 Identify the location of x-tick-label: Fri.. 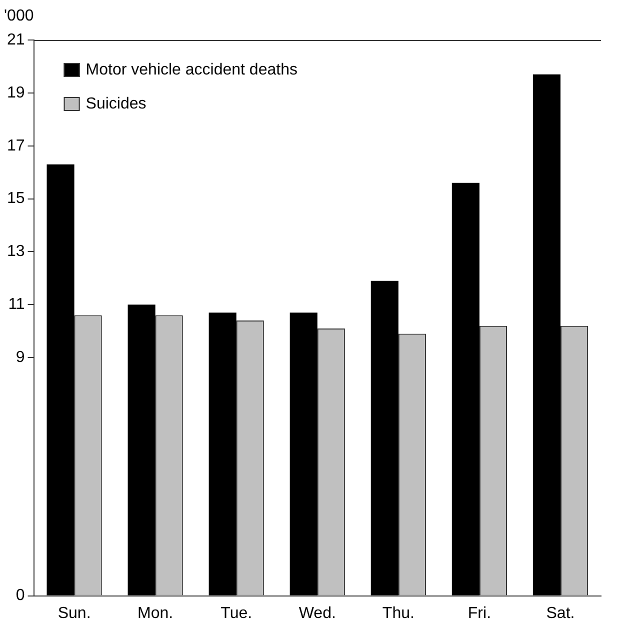
(480, 613).